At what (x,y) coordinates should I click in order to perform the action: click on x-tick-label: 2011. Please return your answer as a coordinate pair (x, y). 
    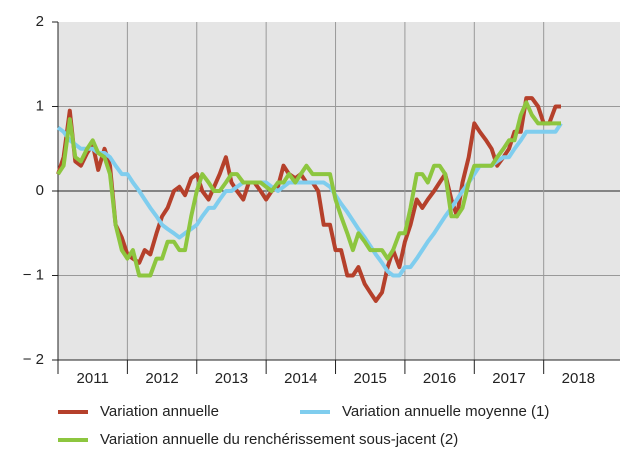
    Looking at the image, I should click on (93, 378).